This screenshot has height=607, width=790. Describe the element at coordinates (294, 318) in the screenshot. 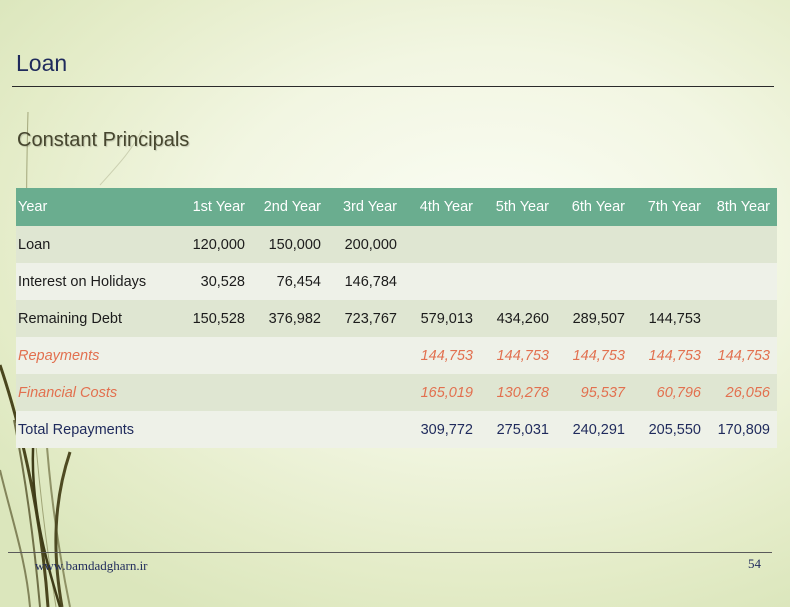

I see `table-cell: 376,982` at that location.